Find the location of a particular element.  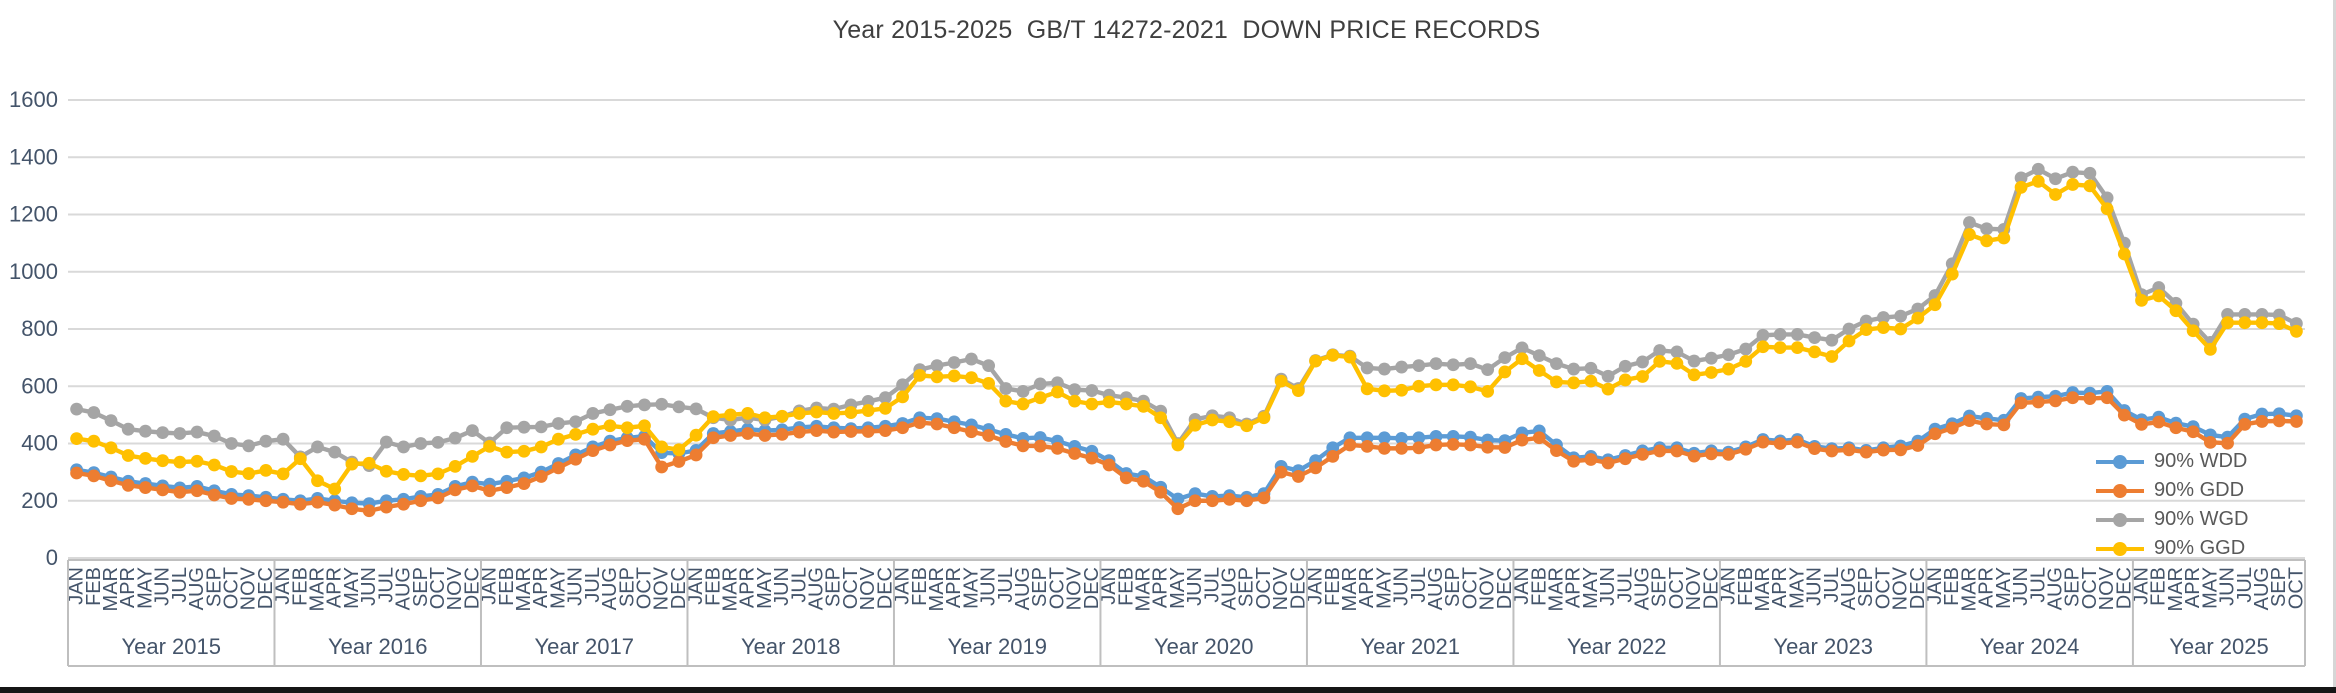

month-label-73: FEB is located at coordinates (1333, 586).